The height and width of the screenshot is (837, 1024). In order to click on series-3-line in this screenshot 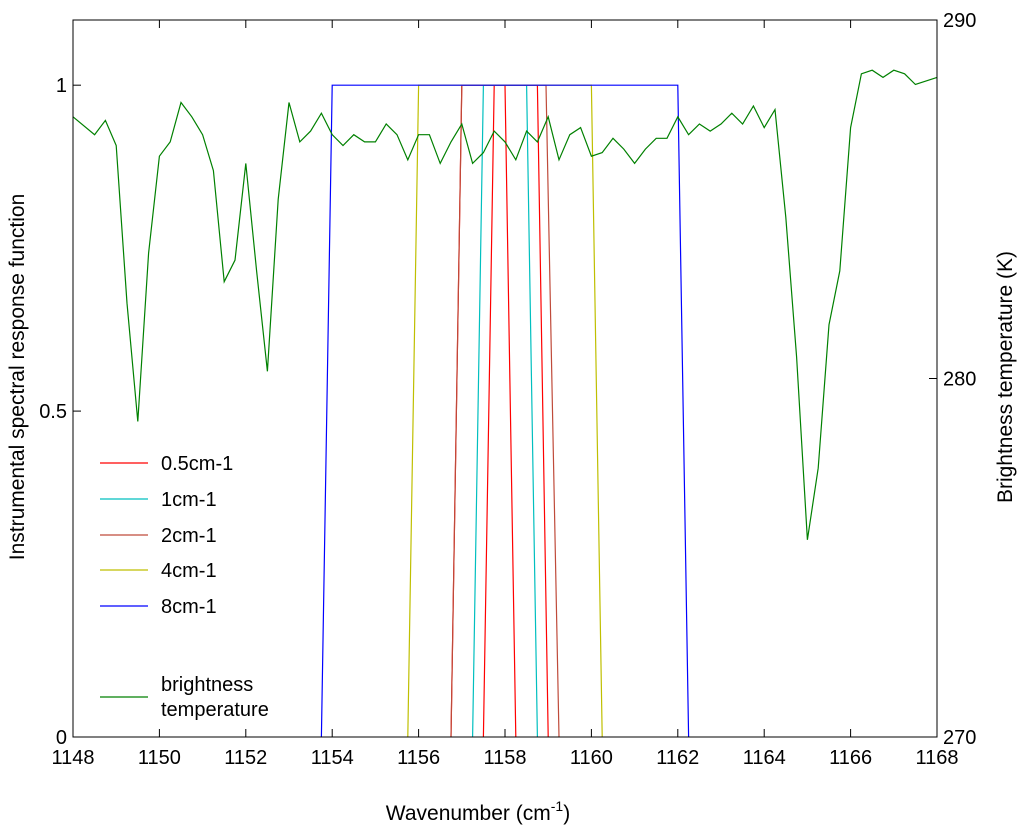, I will do `click(505, 411)`.